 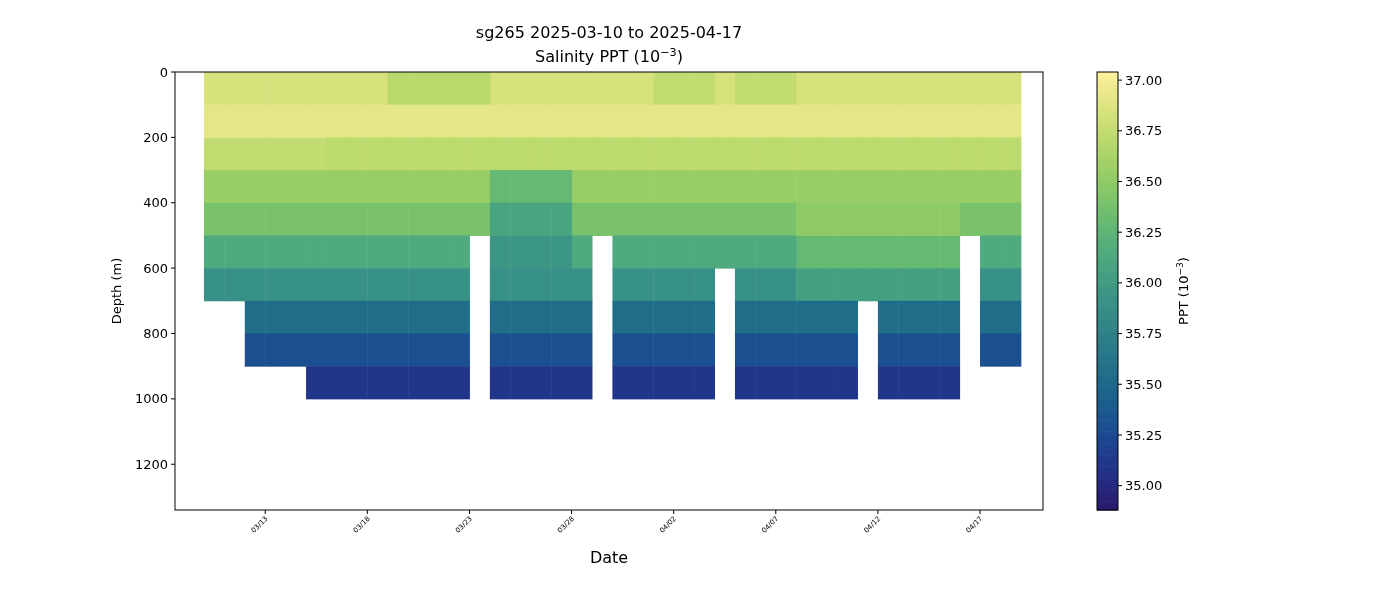 What do you see at coordinates (1144, 334) in the screenshot?
I see `color-bar-label: 35.75` at bounding box center [1144, 334].